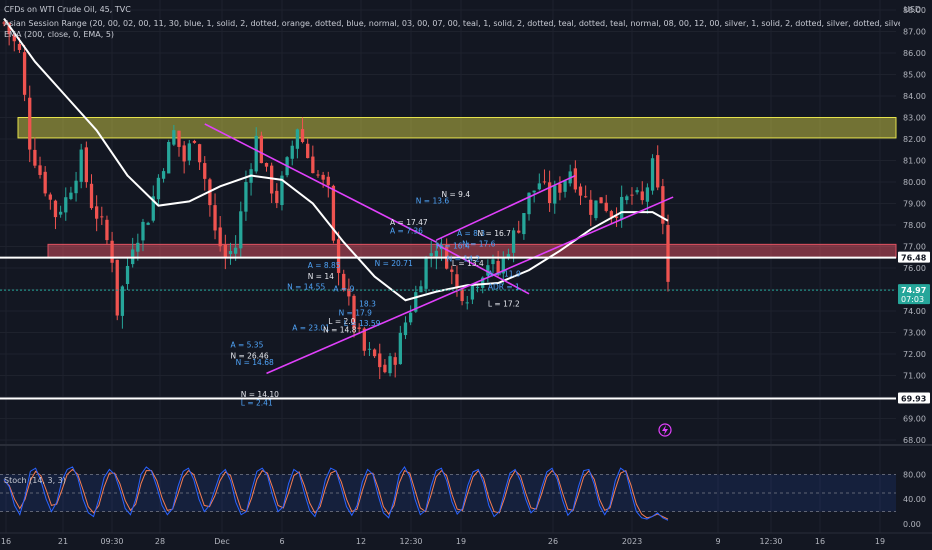 The height and width of the screenshot is (550, 932). What do you see at coordinates (35, 480) in the screenshot?
I see `stoch-title: Stoch (14, 3, 3)` at bounding box center [35, 480].